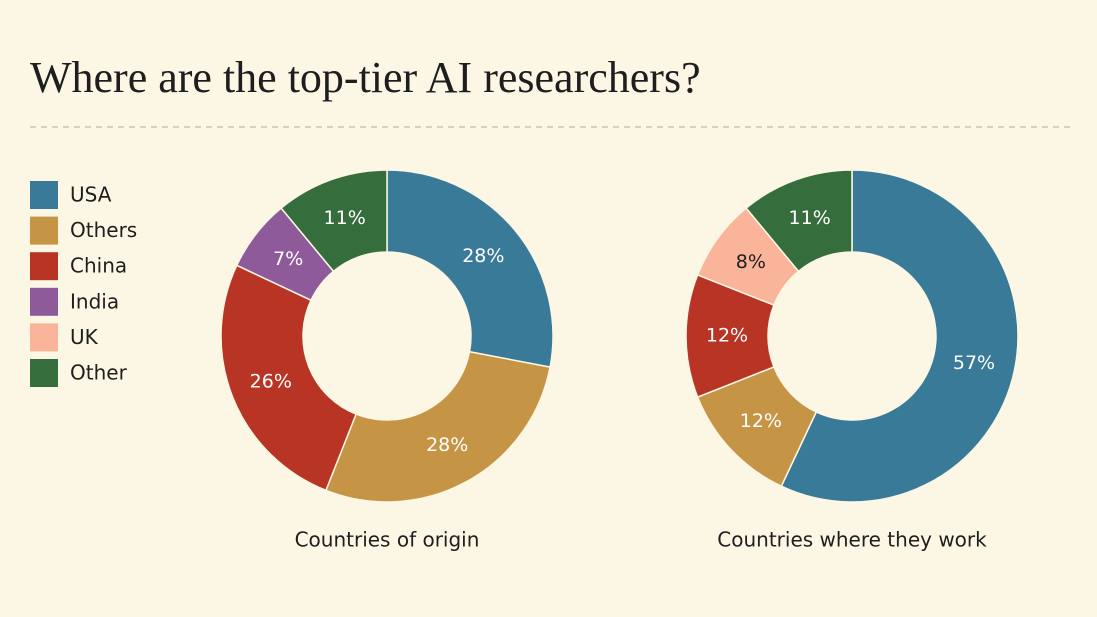  What do you see at coordinates (288, 259) in the screenshot?
I see `data-label: 7%` at bounding box center [288, 259].